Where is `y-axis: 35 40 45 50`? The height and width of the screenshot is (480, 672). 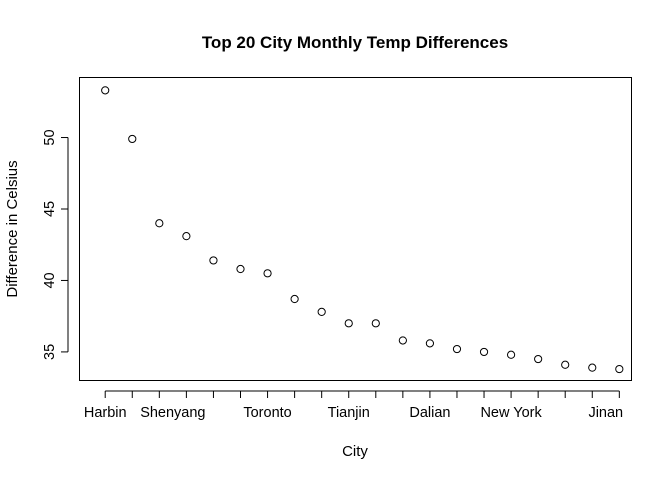 y-axis: 35 40 45 50 is located at coordinates (55, 244).